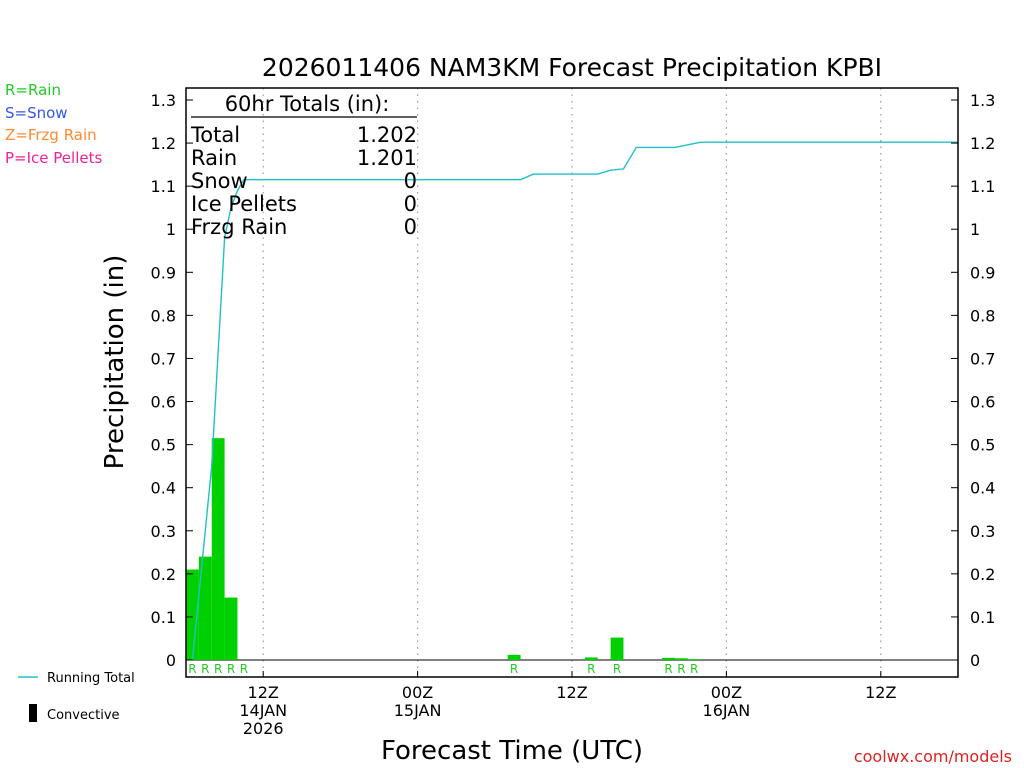 The height and width of the screenshot is (768, 1024). What do you see at coordinates (387, 158) in the screenshot?
I see `totals-row-value: 1.201` at bounding box center [387, 158].